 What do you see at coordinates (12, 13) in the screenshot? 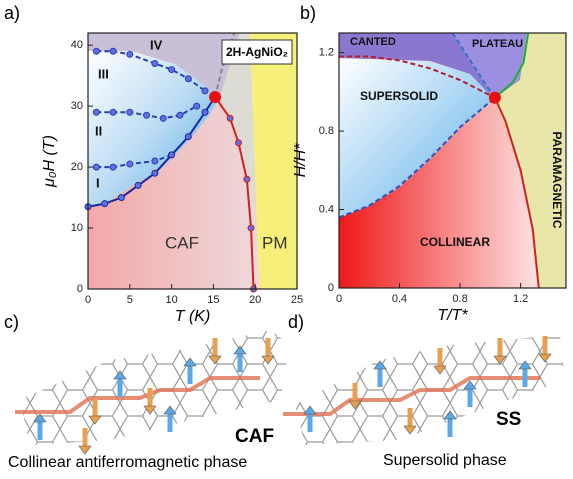
I see `panel-label: a)` at bounding box center [12, 13].